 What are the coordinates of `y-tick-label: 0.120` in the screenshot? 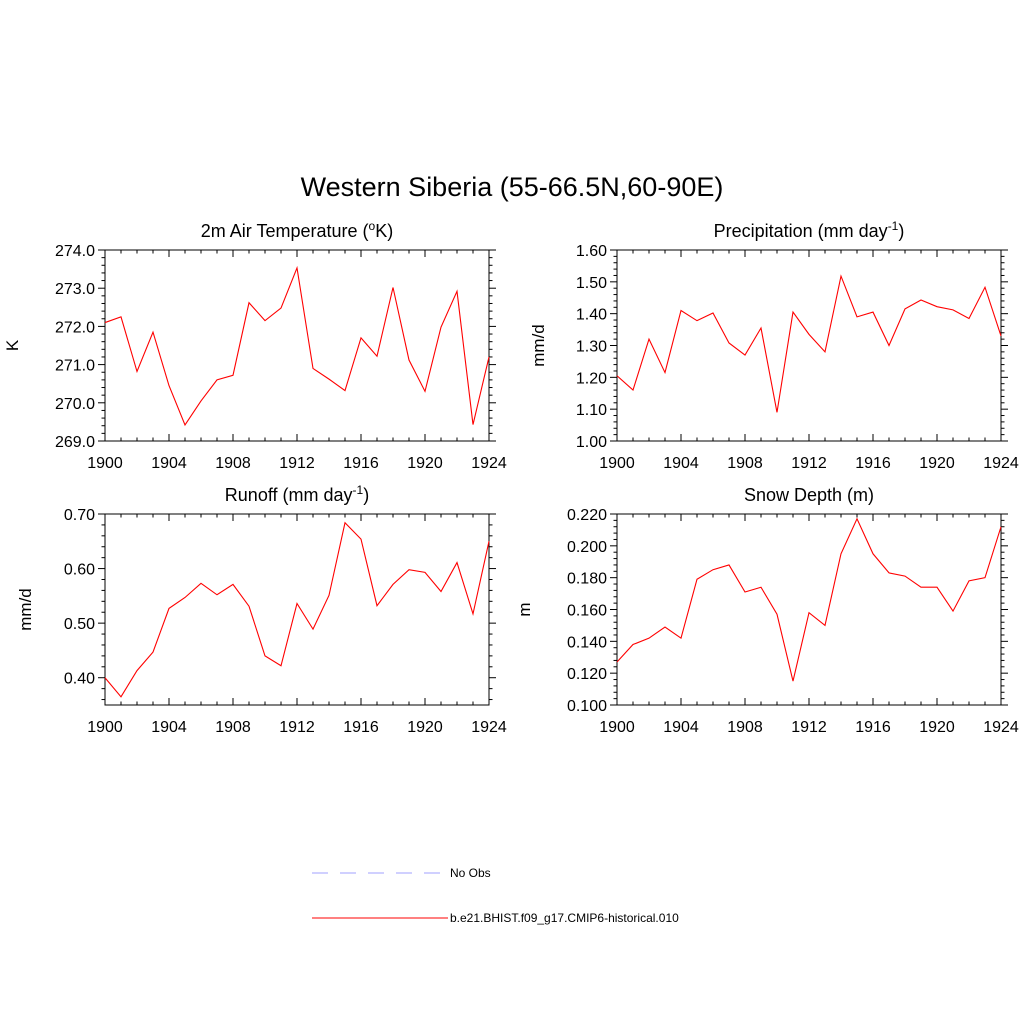 It's located at (587, 674).